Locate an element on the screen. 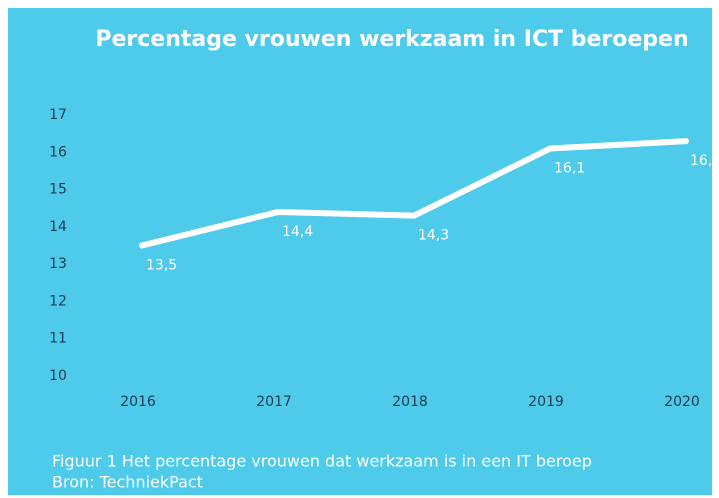 This screenshot has height=498, width=719. y-tick-label: 11 is located at coordinates (58, 339).